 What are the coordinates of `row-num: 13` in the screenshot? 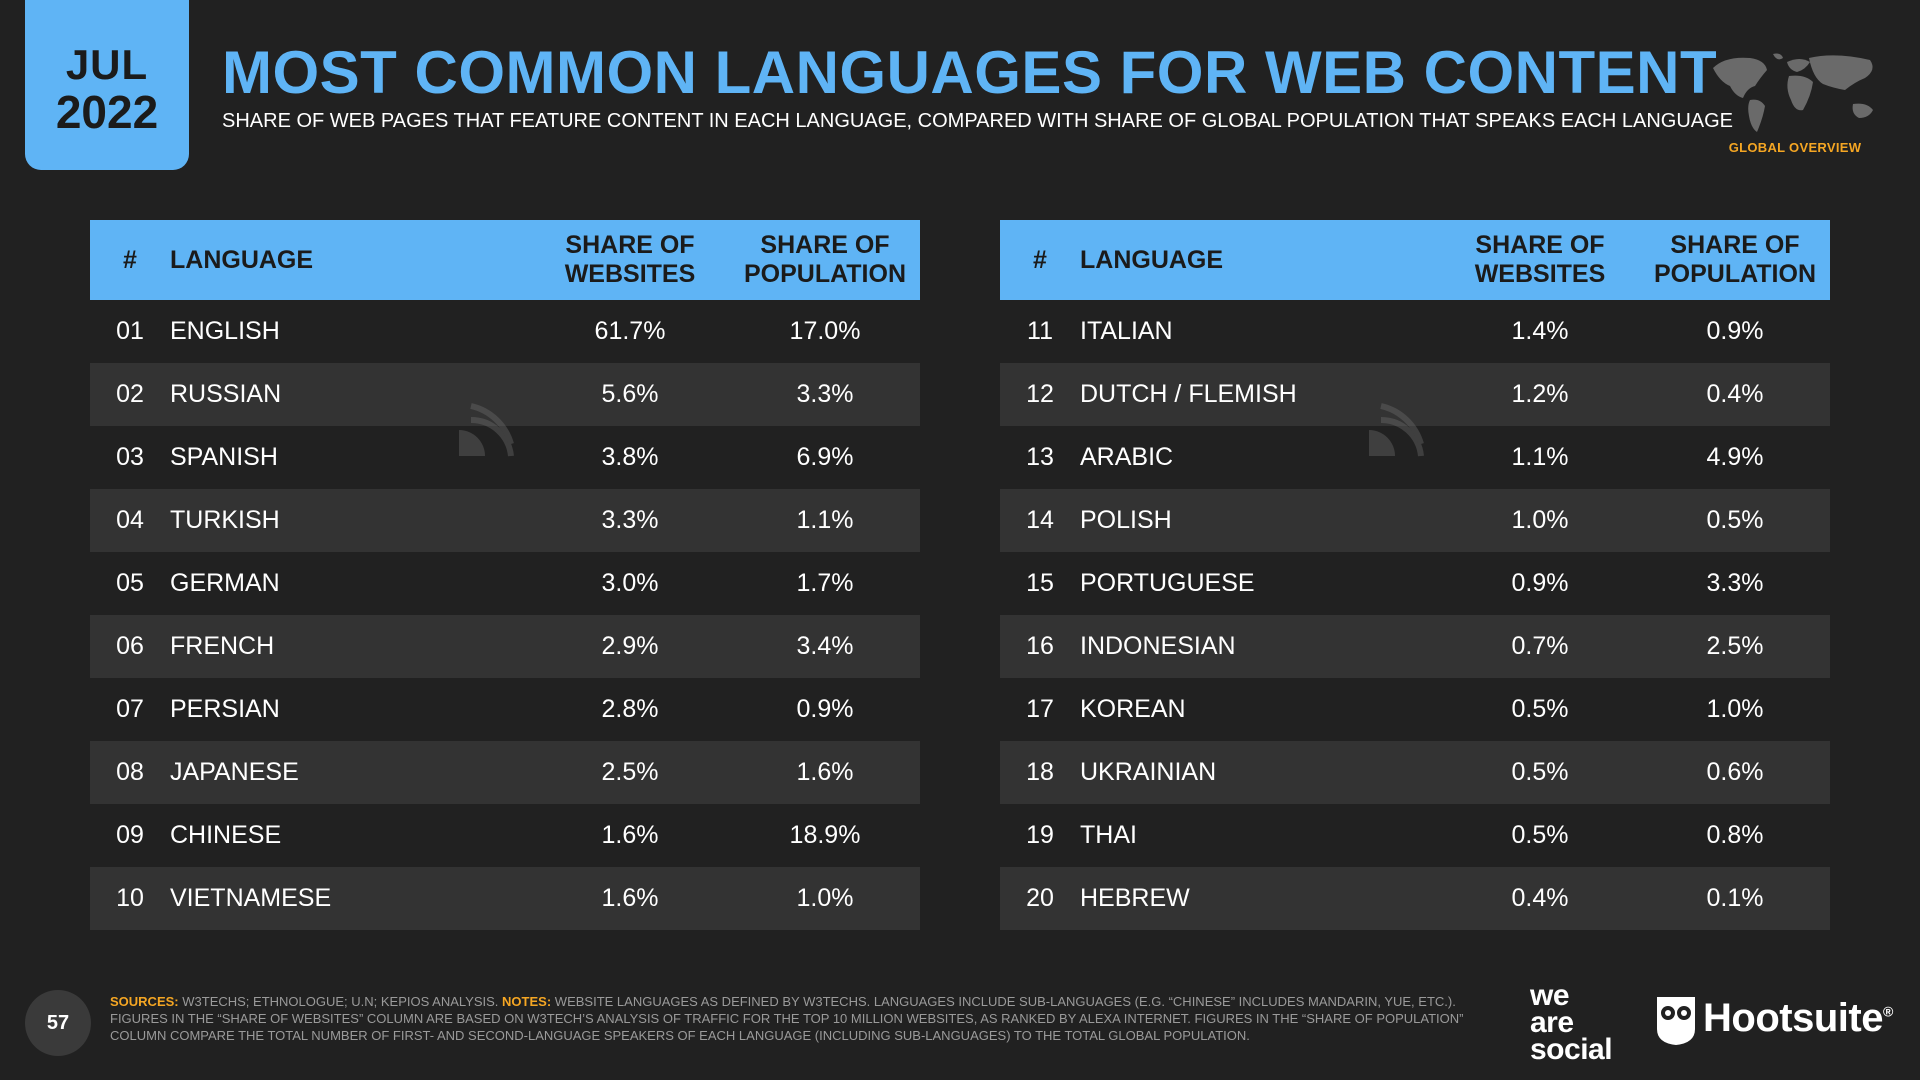 It's located at (1040, 457).